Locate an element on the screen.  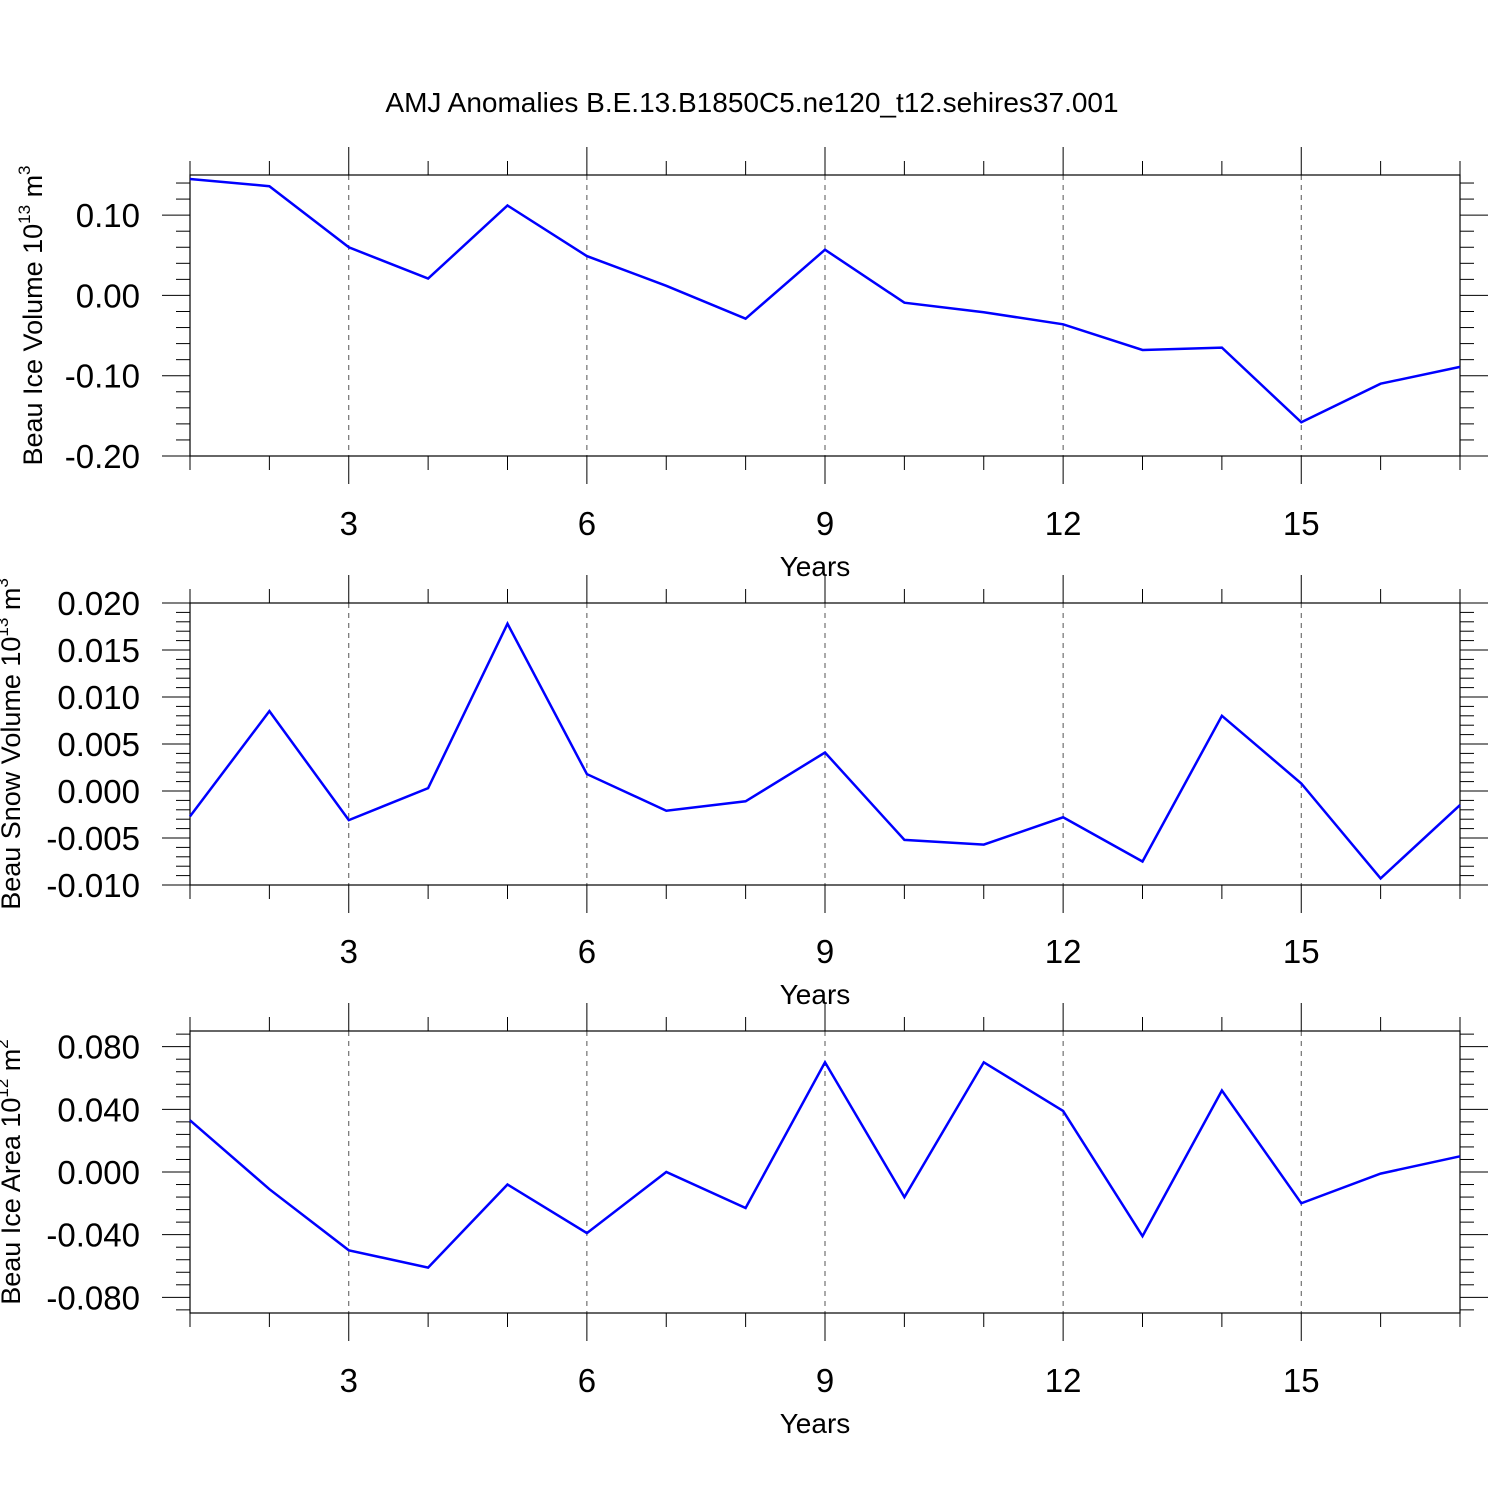
y-axis-label: Beau Snow Volume 1013 m3 is located at coordinates (13, 744).